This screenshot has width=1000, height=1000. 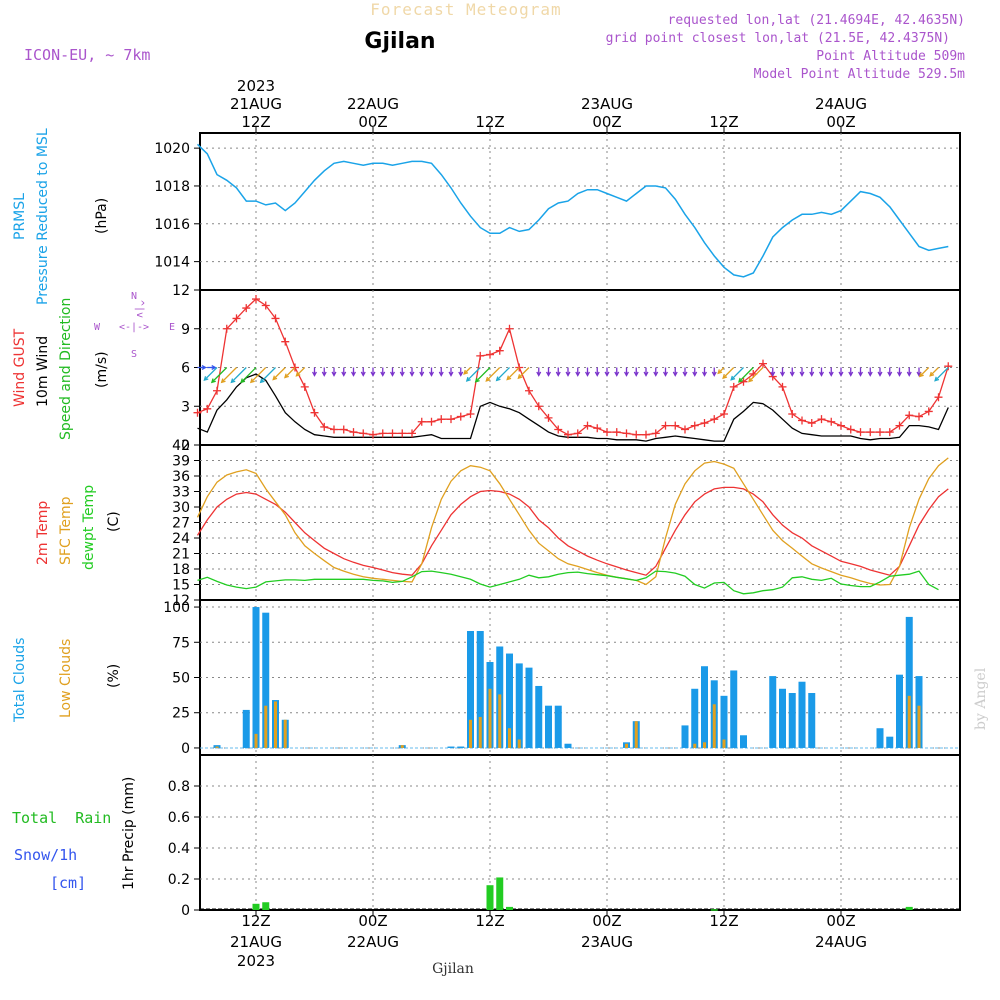 What do you see at coordinates (179, 880) in the screenshot?
I see `precip-ytick-label: 0.2` at bounding box center [179, 880].